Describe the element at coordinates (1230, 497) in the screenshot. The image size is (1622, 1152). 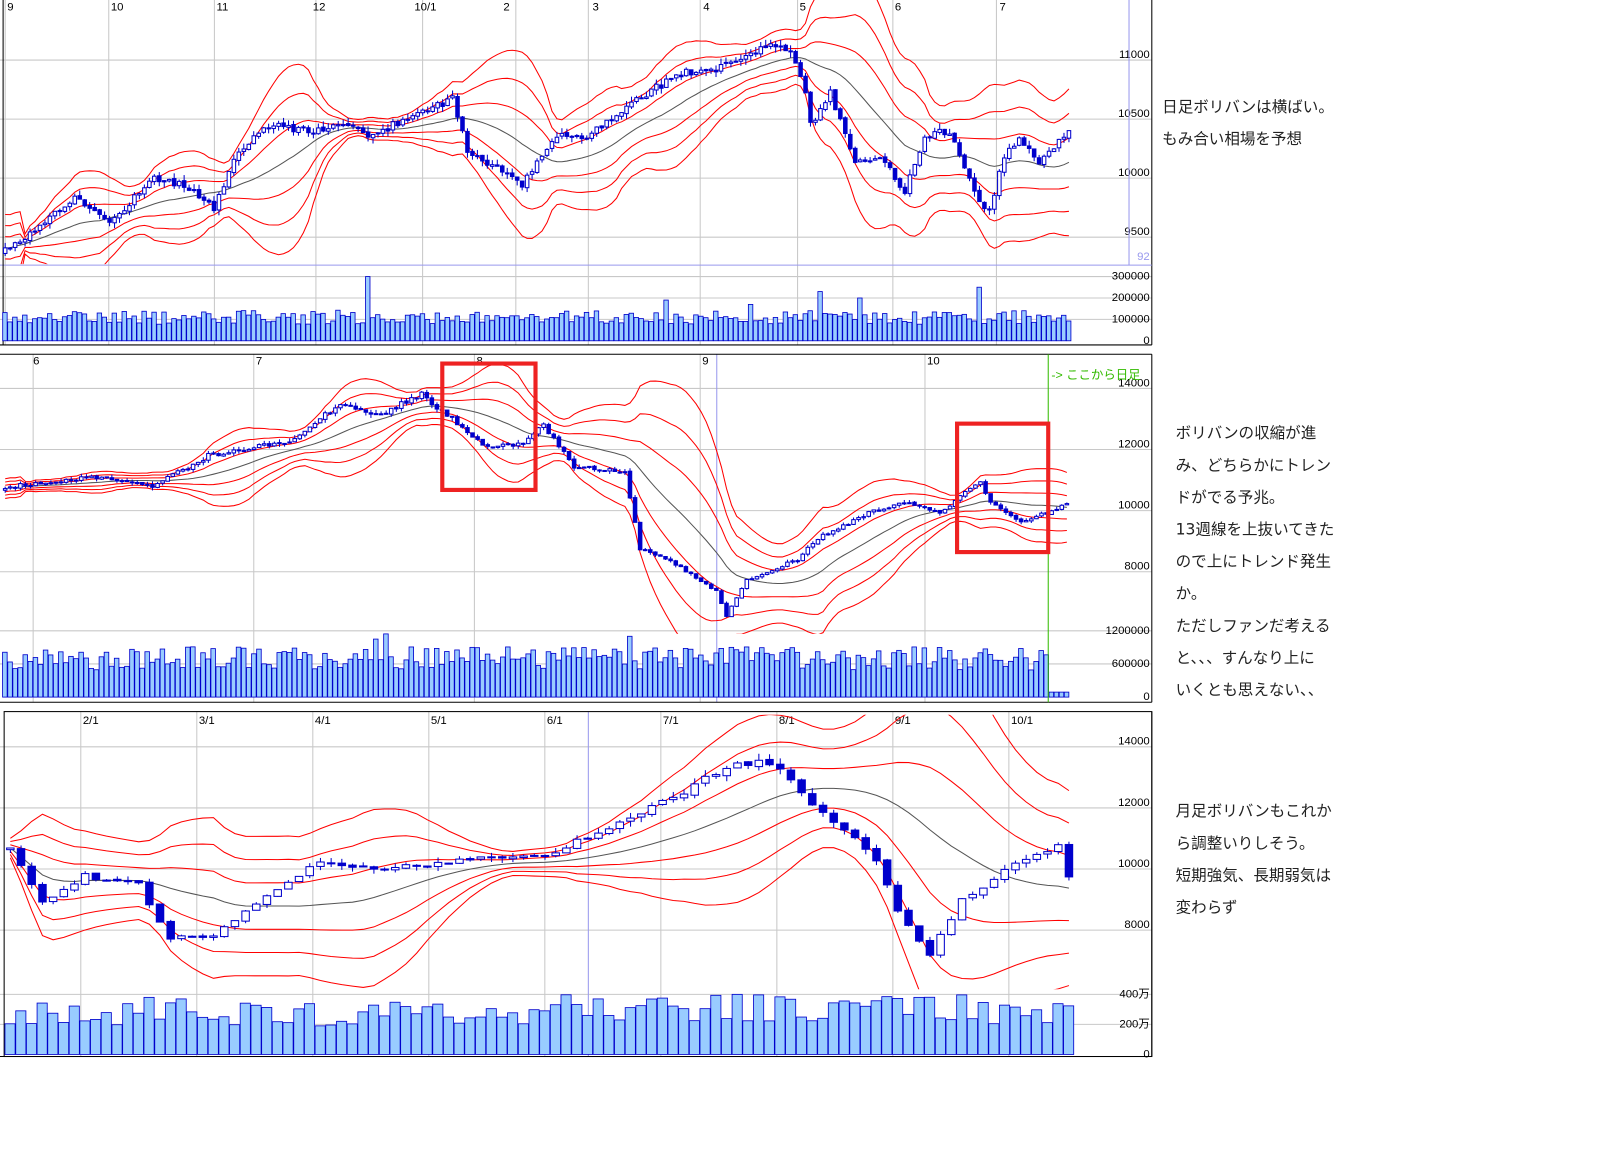
I see `note-line: ドがでる予兆。` at that location.